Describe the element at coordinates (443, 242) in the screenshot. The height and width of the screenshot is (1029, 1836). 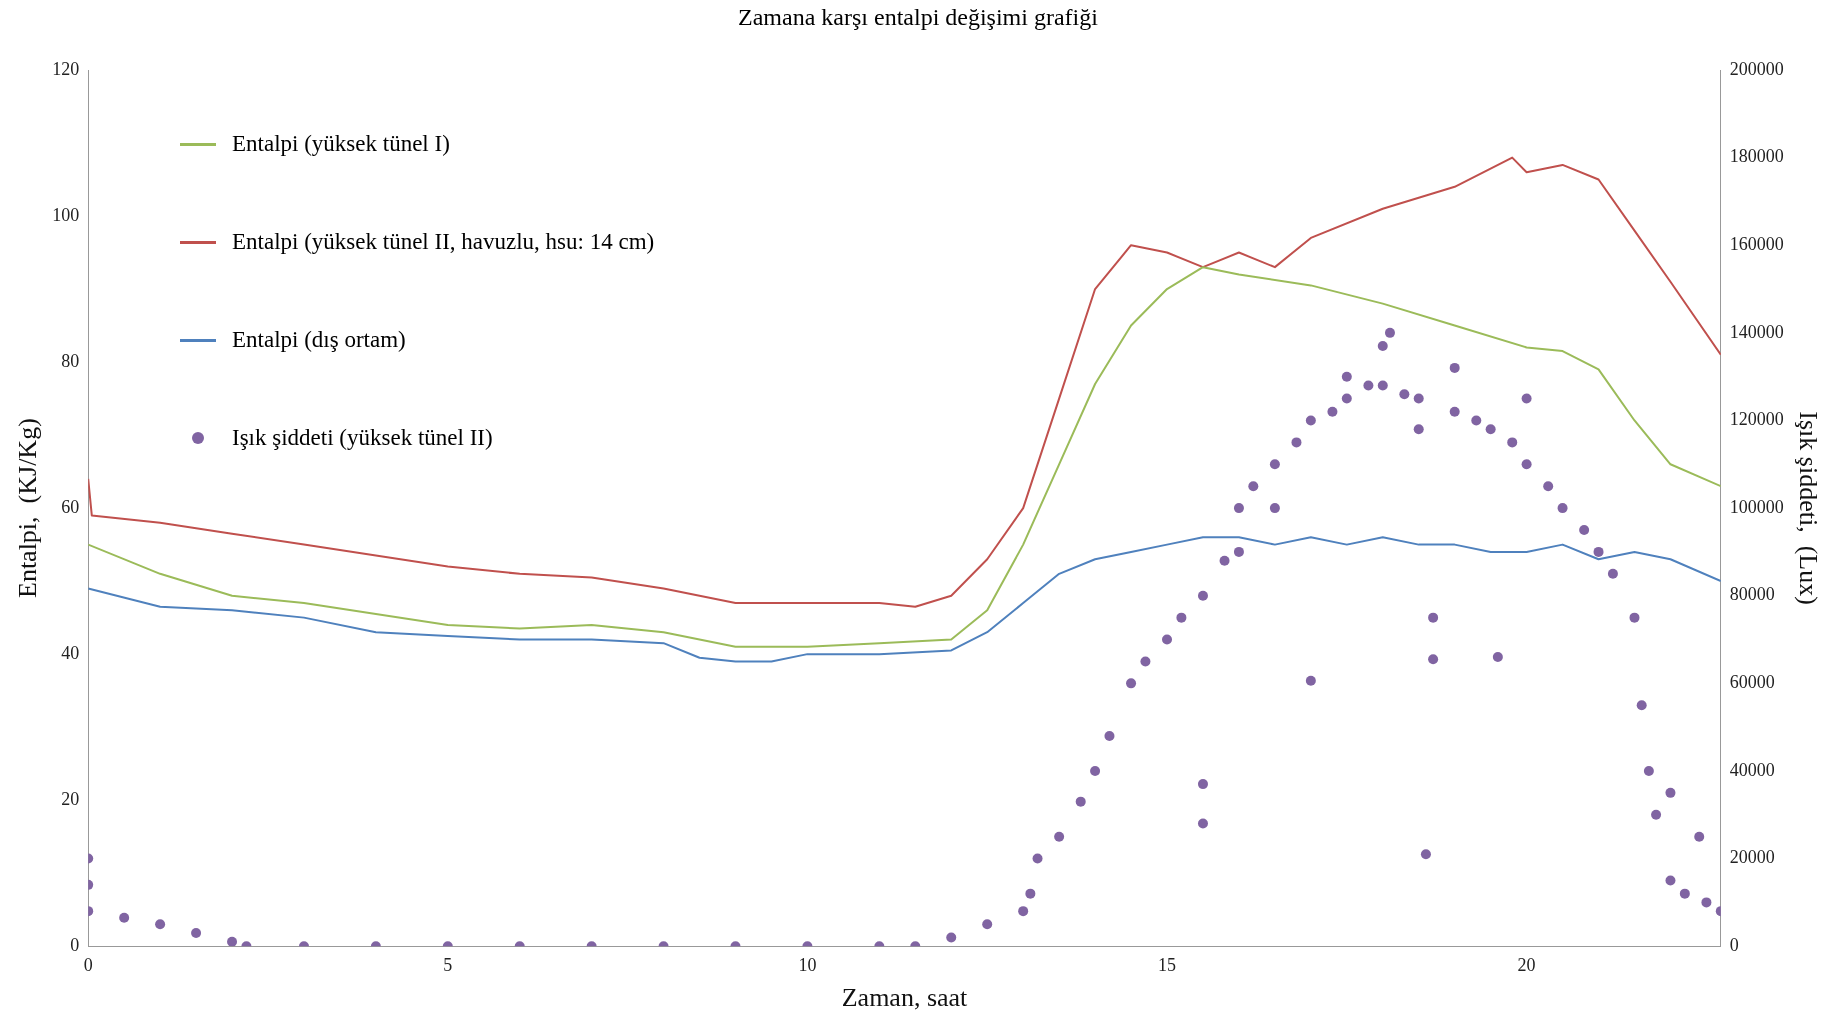
I see `legend-label: Entalpi (yüksek tünel II, havuzlu, hsu: 14 cm)` at that location.